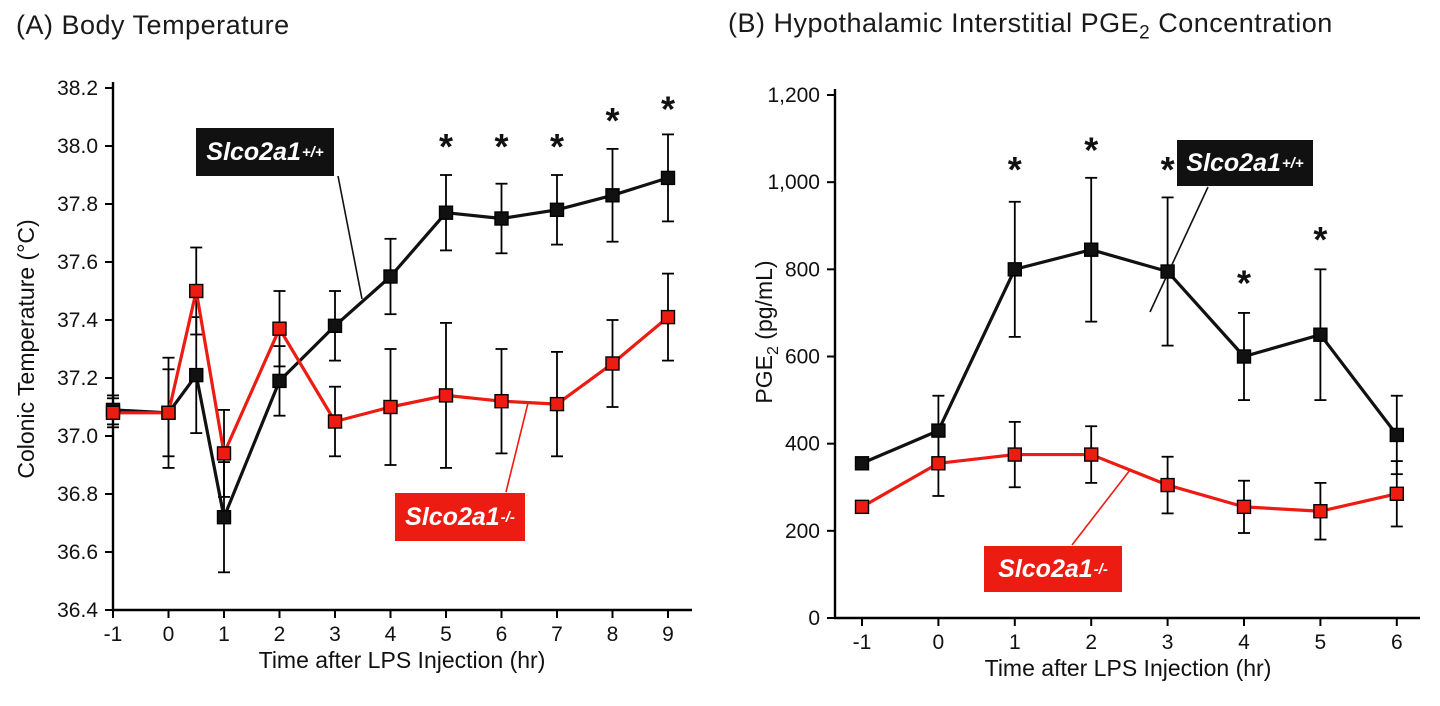 The image size is (1440, 706). Describe the element at coordinates (802, 444) in the screenshot. I see `svg-text: 400` at that location.